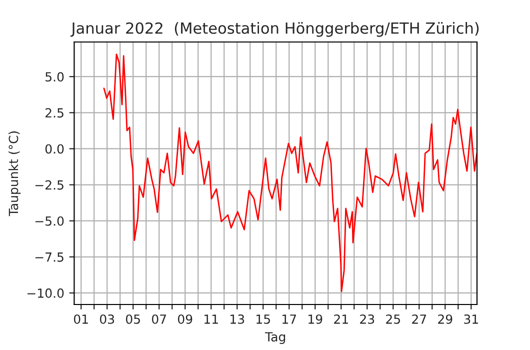 This screenshot has height=350, width=530. What do you see at coordinates (133, 319) in the screenshot?
I see `x-tick-label: 05` at bounding box center [133, 319].